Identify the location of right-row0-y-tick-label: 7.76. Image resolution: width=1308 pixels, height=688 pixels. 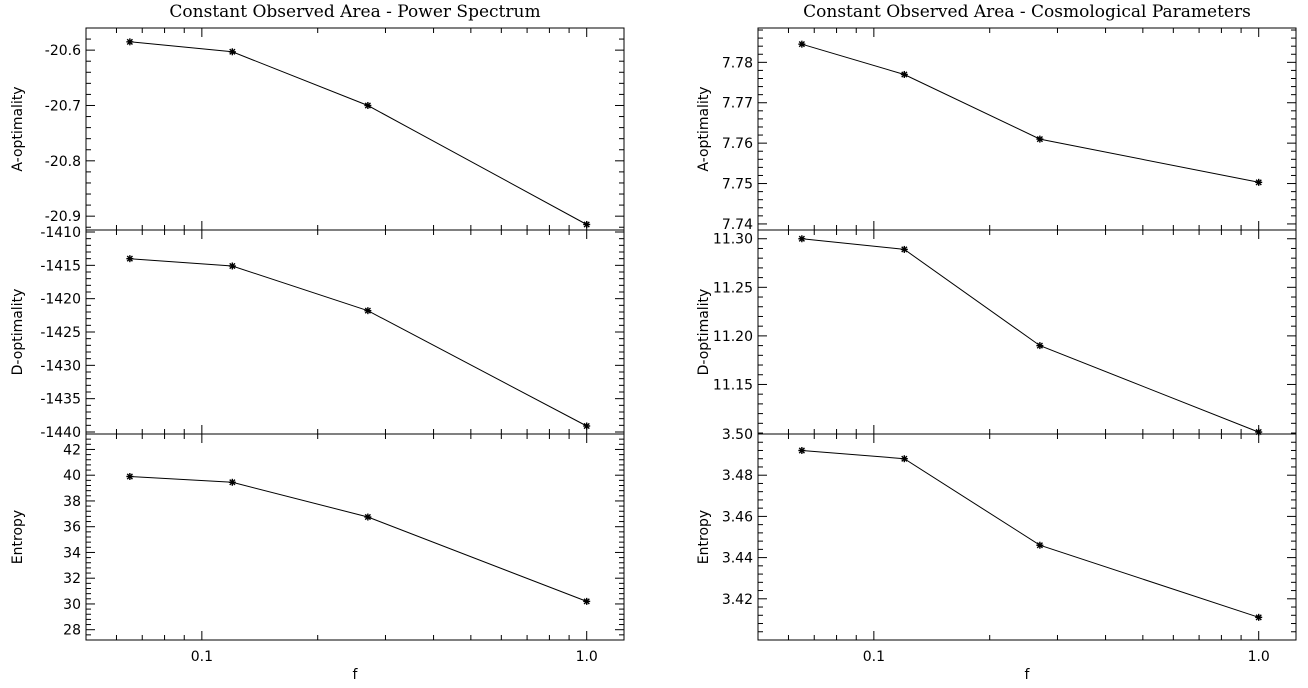
(737, 144).